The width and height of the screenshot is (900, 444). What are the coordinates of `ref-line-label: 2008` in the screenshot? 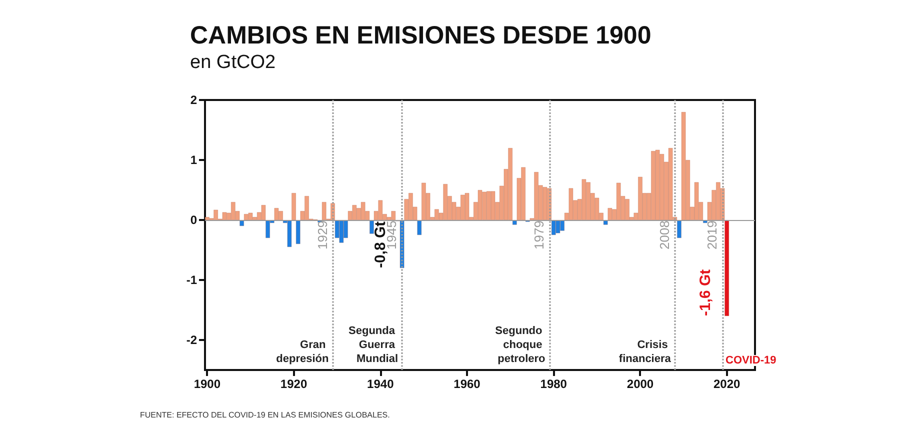 It's located at (664, 235).